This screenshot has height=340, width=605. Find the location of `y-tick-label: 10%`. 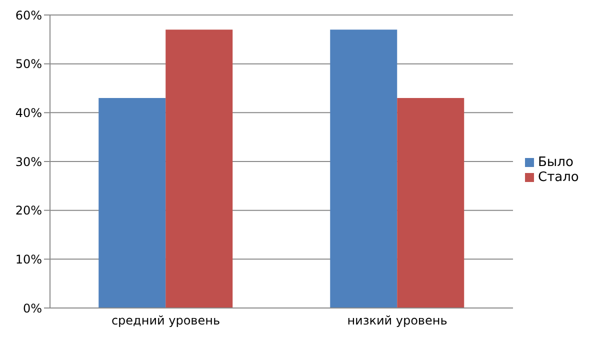

y-tick-label: 10% is located at coordinates (28, 259).